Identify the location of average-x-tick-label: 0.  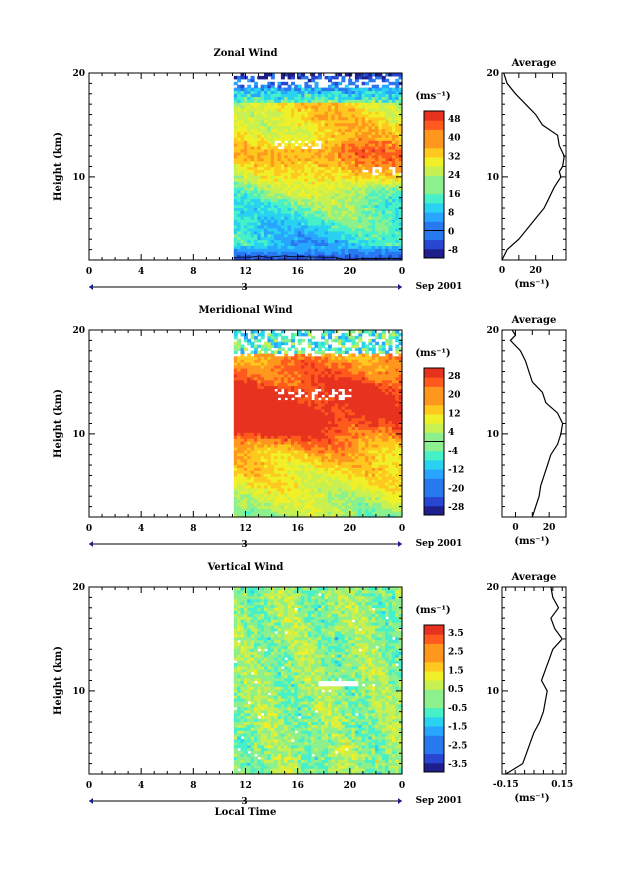
(502, 271).